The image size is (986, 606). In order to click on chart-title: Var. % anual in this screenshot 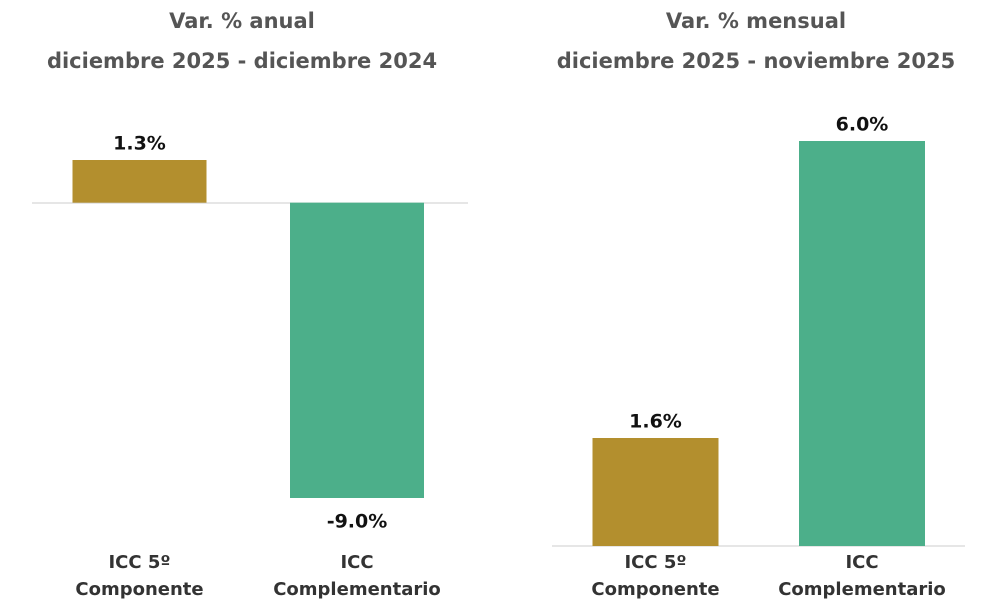, I will do `click(242, 21)`.